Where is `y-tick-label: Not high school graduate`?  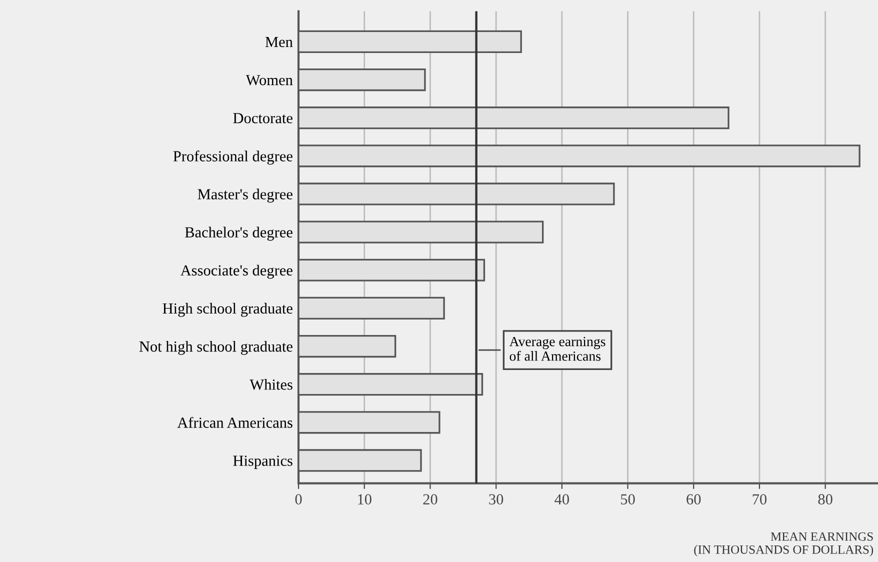 y-tick-label: Not high school graduate is located at coordinates (215, 347).